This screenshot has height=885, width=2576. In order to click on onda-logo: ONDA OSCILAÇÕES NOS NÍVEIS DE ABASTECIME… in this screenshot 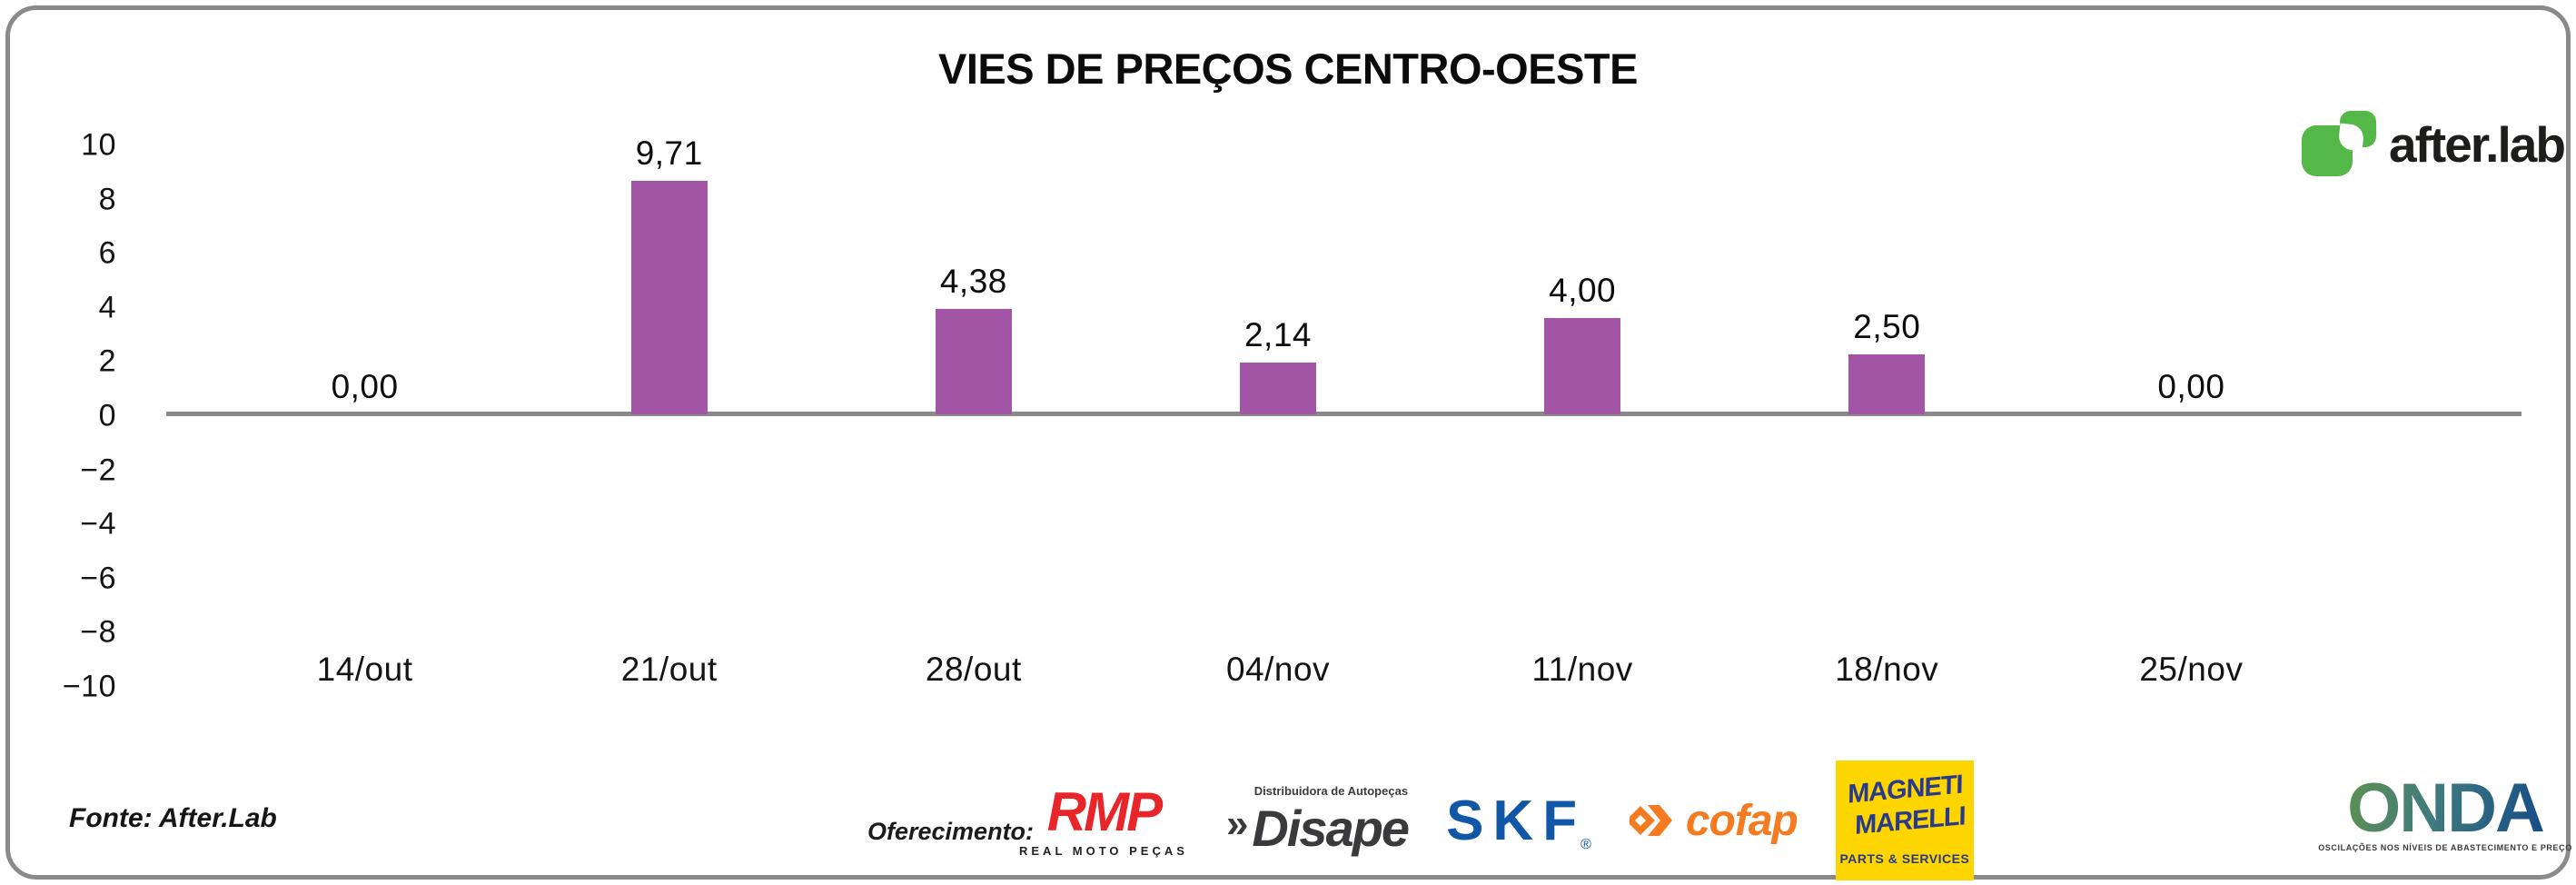, I will do `click(2444, 811)`.